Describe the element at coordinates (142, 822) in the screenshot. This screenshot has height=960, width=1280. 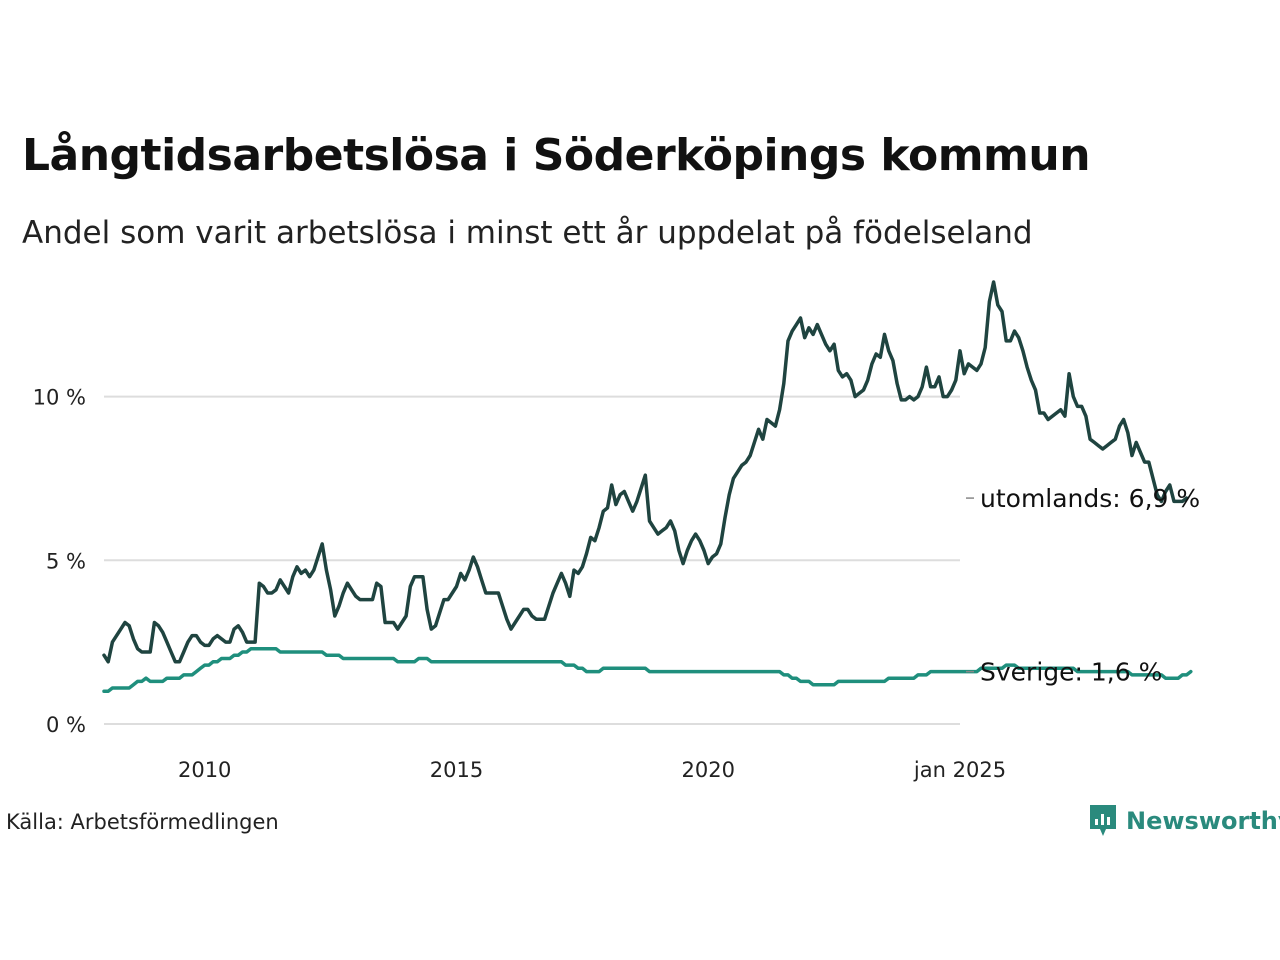
I see `source-note: Källa: Arbetsförmedlingen` at that location.